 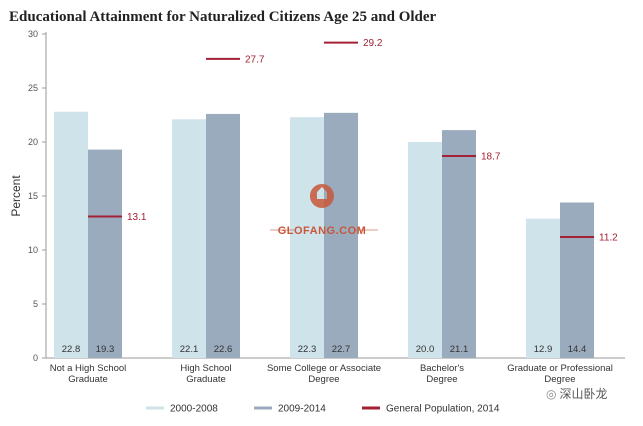 What do you see at coordinates (302, 409) in the screenshot?
I see `legend-2009-2014-label: 2009-2014` at bounding box center [302, 409].